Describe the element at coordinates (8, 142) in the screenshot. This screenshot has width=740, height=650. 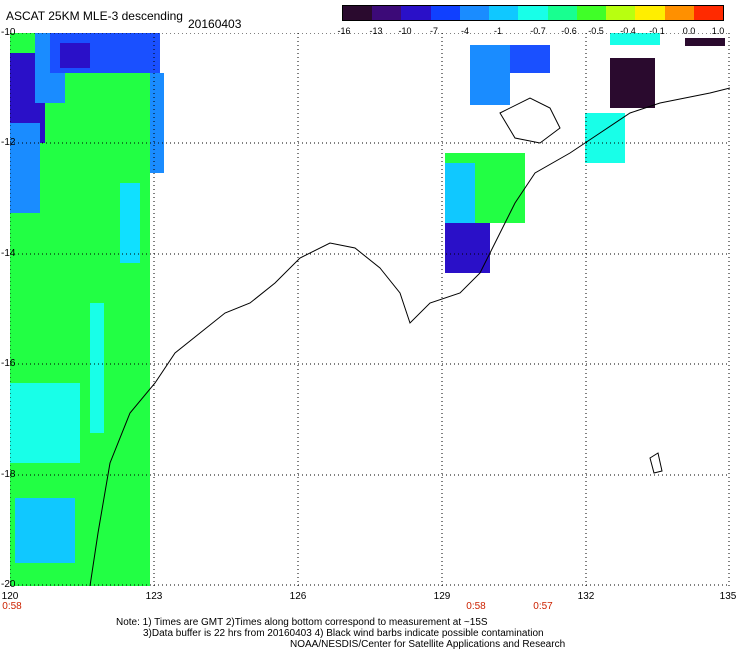
I see `lat-label: -12` at that location.